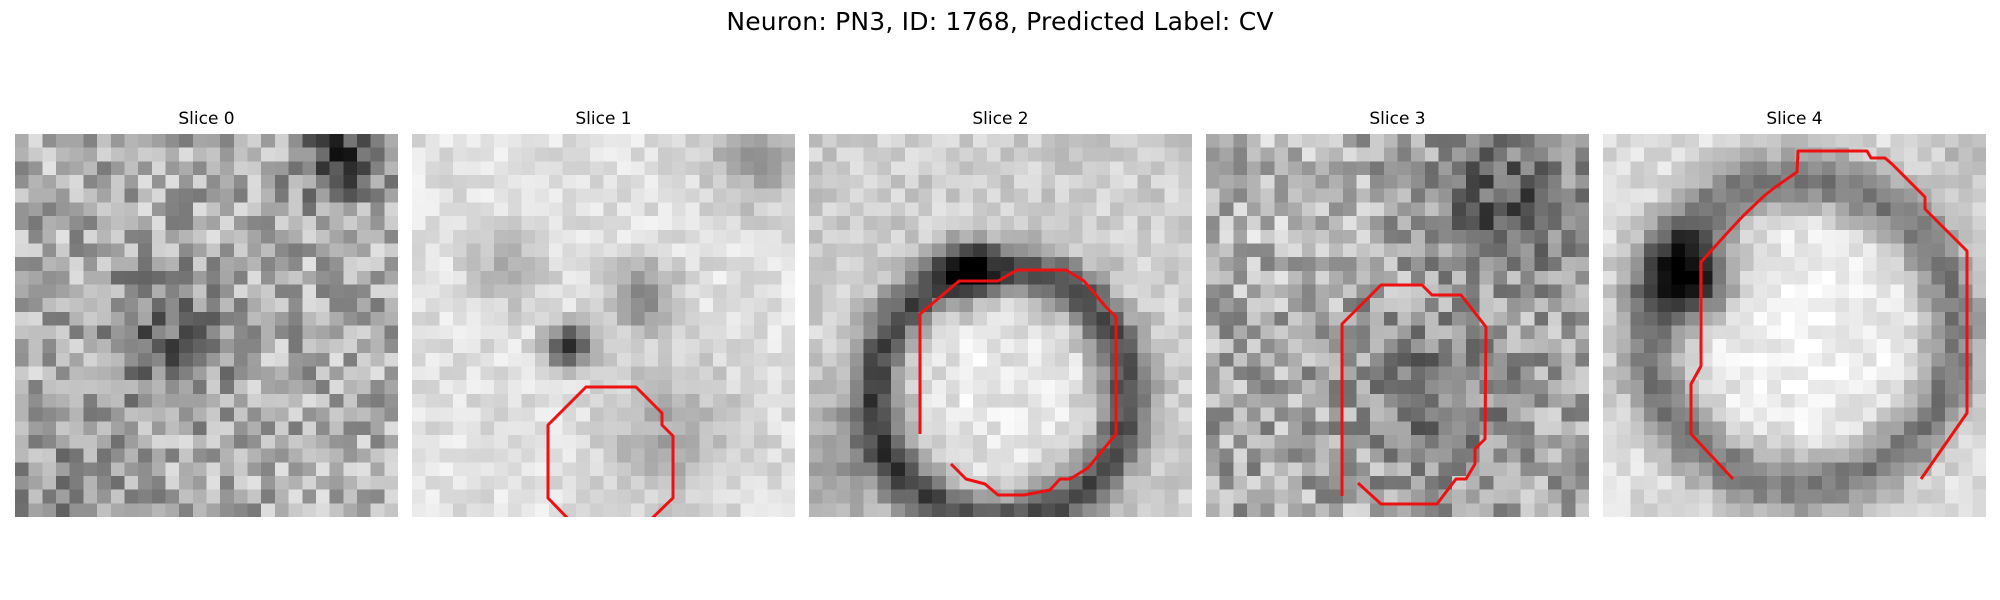 This screenshot has width=2000, height=600. What do you see at coordinates (1000, 119) in the screenshot?
I see `slice-title-2: Slice 2` at bounding box center [1000, 119].